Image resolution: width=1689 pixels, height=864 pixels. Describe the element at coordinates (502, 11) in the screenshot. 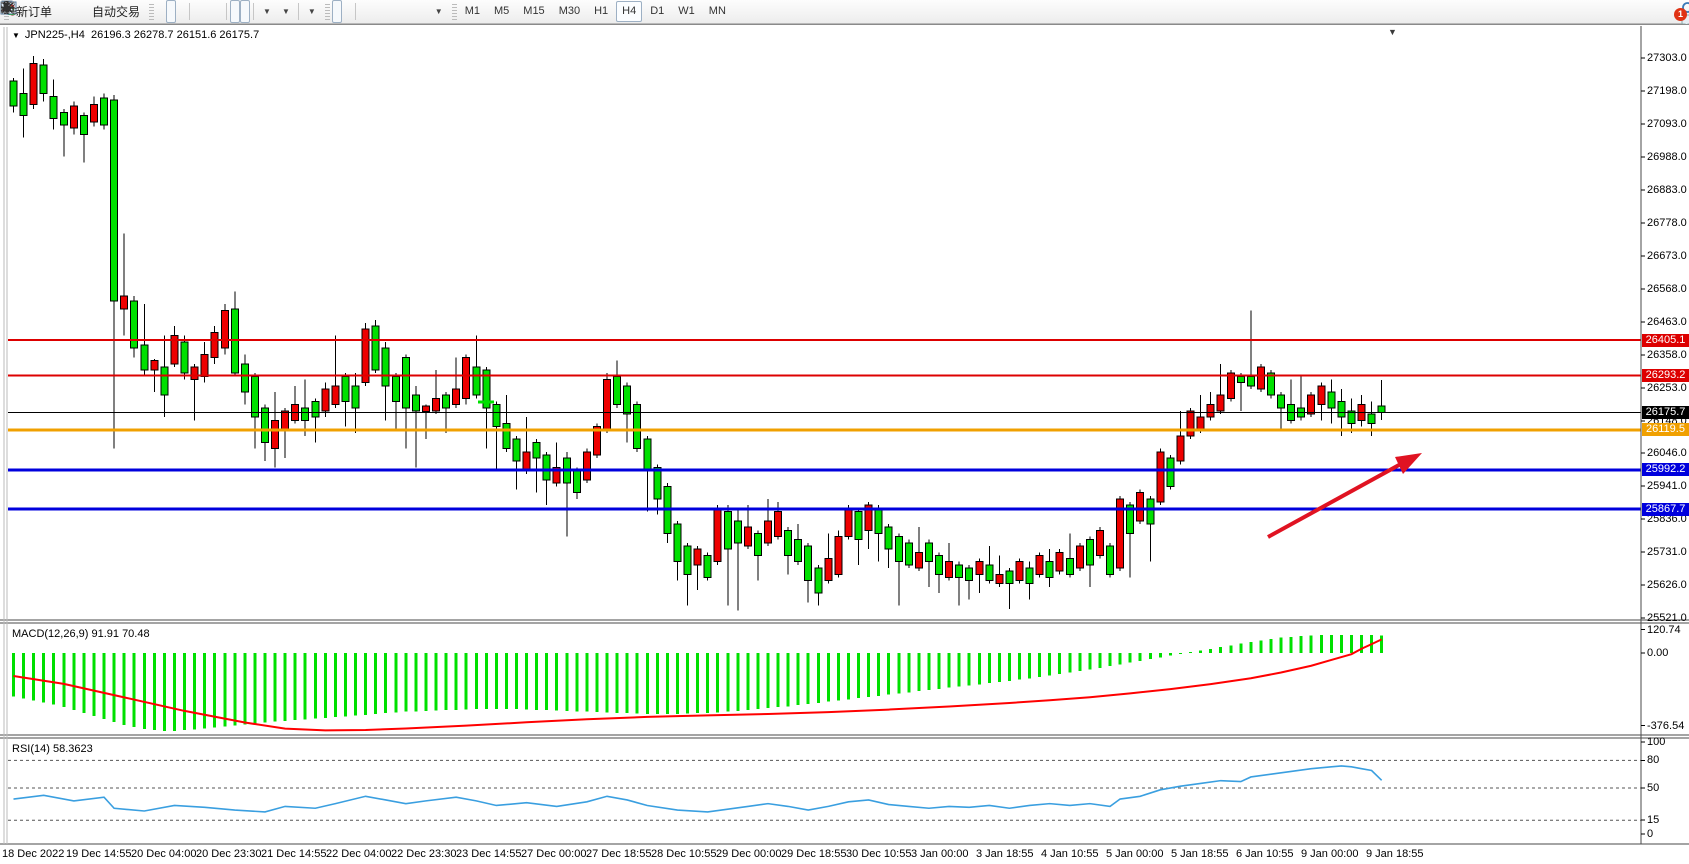

I see `timeframe-M5: M5` at that location.